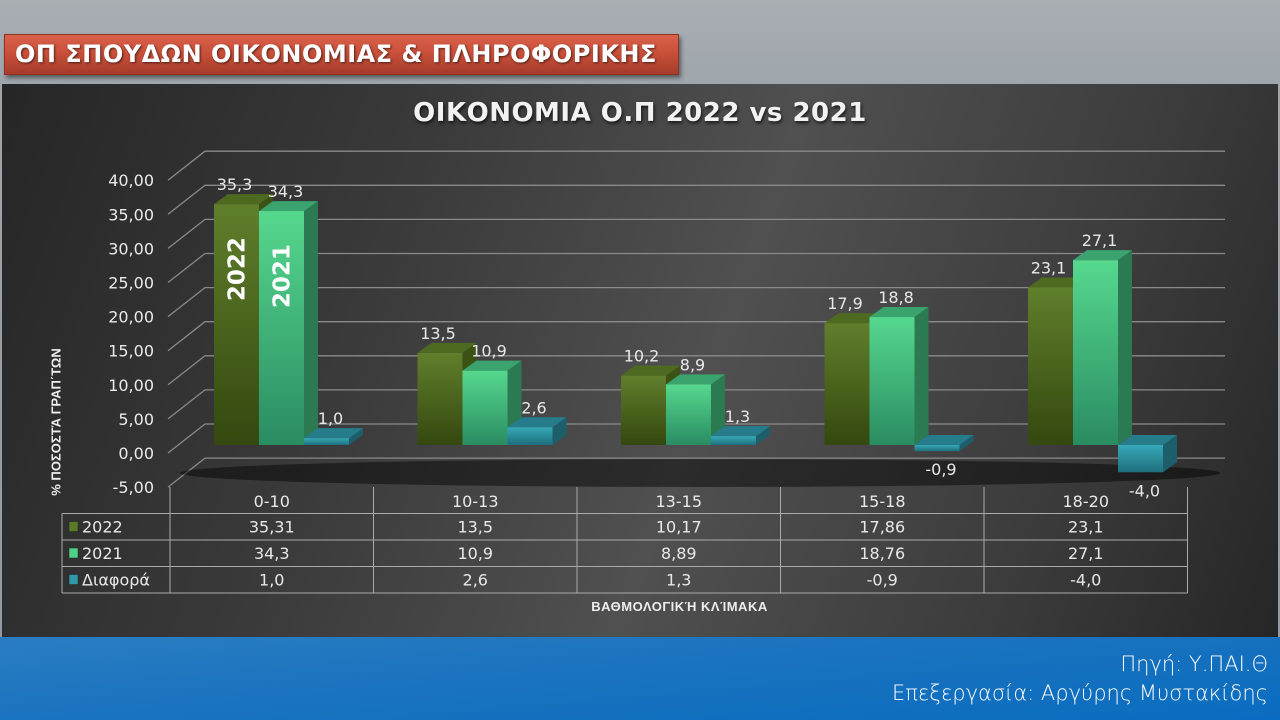 This screenshot has height=720, width=1280. Describe the element at coordinates (940, 469) in the screenshot. I see `svg-text: -0,9` at that location.